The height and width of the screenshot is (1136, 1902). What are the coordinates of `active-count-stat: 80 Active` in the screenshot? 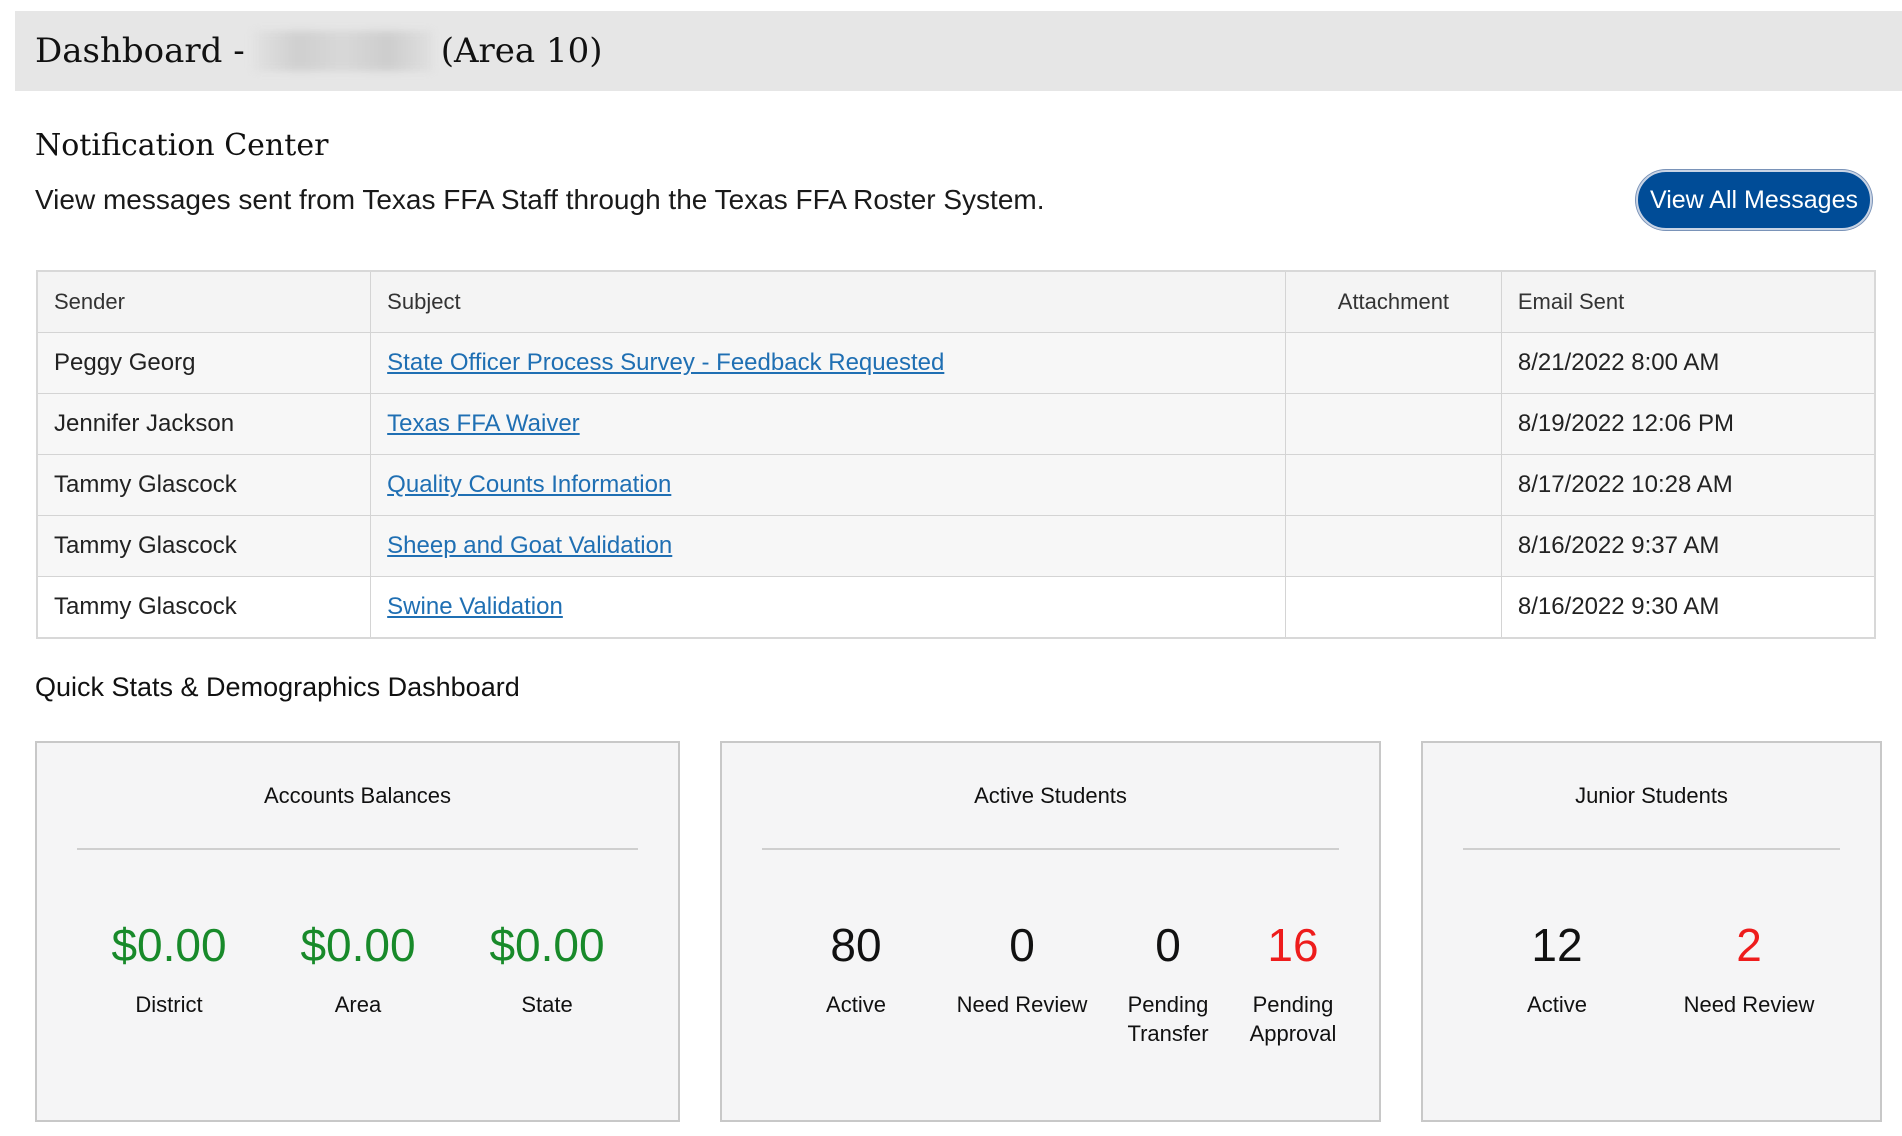 It's located at (856, 968).